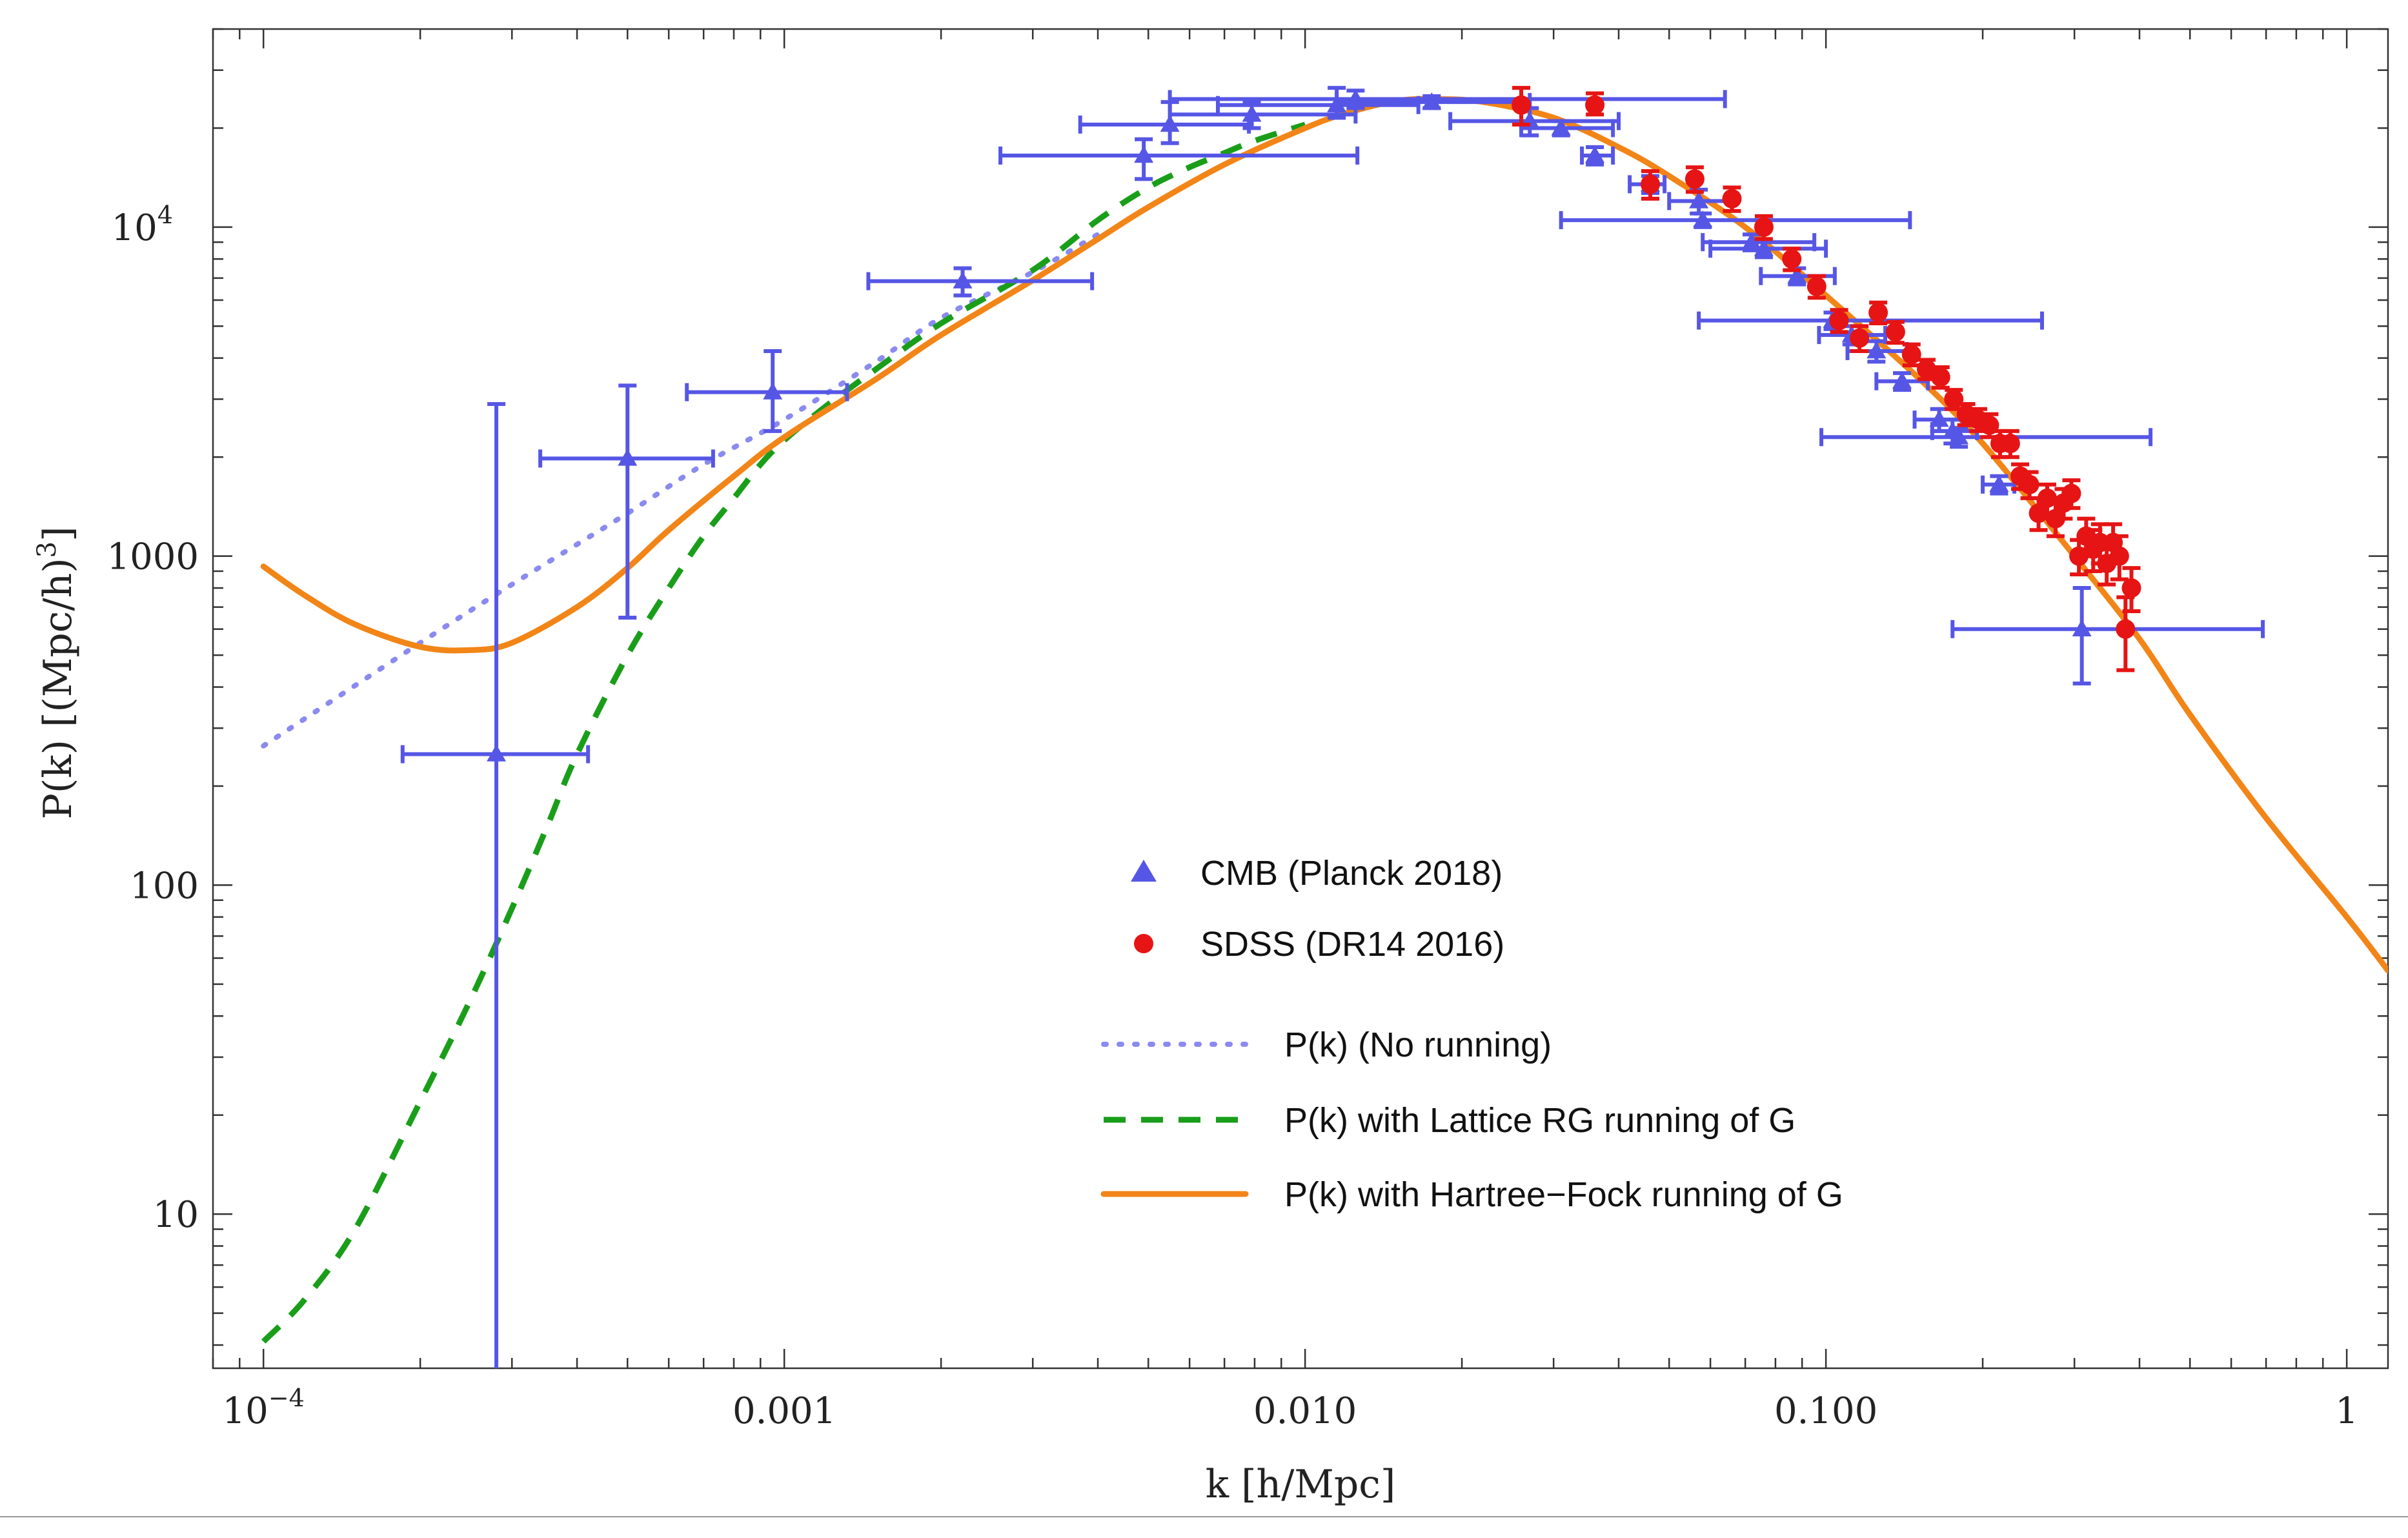 This screenshot has height=1538, width=2408. I want to click on y-tick-label: 10, so click(176, 1215).